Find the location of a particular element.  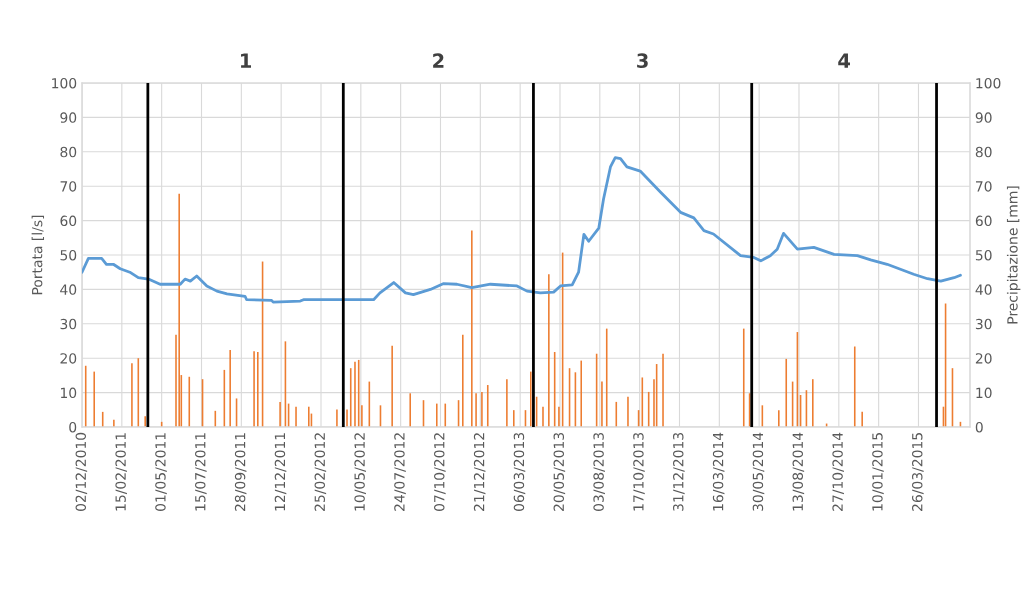

y2-tick-label: 60 is located at coordinates (983, 221).